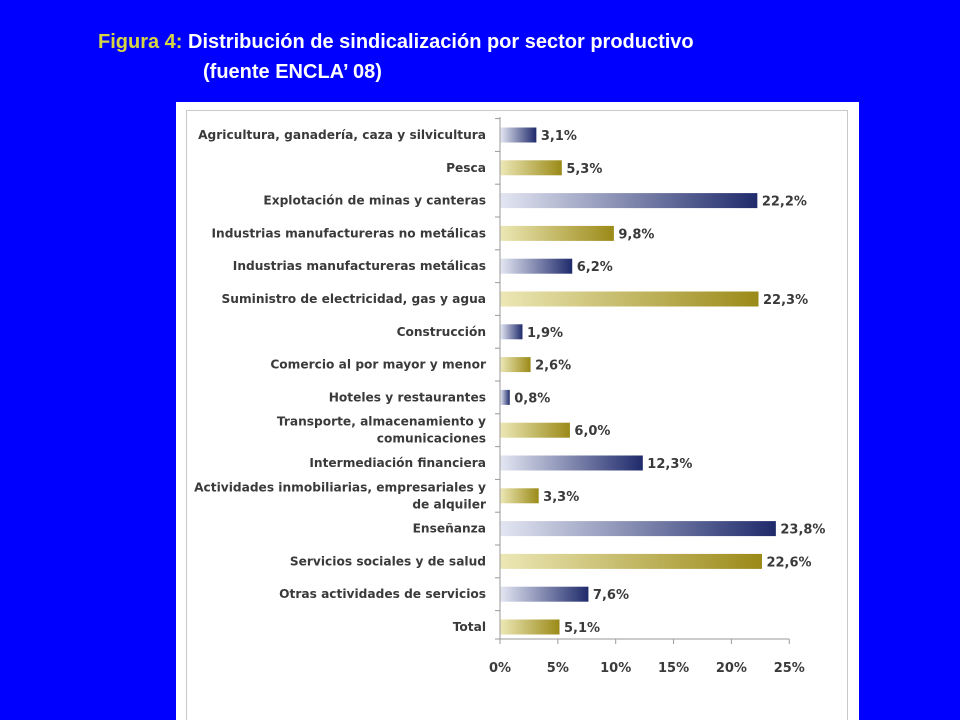 This screenshot has width=960, height=720. What do you see at coordinates (348, 233) in the screenshot?
I see `category-label: Industrias manufactureras no metálicas` at bounding box center [348, 233].